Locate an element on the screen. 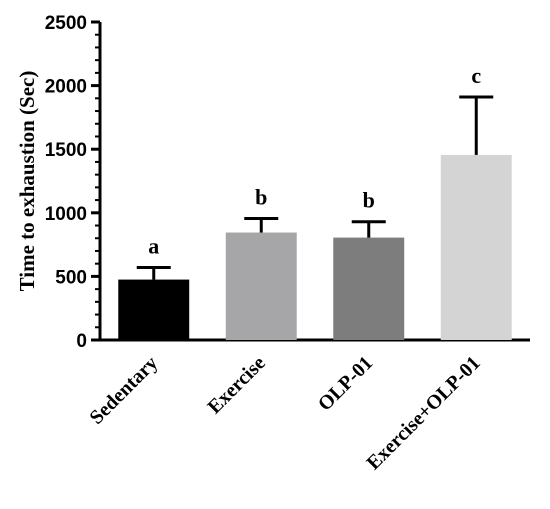 Image resolution: width=550 pixels, height=509 pixels. x-category-label: OLP-01 is located at coordinates (345, 383).